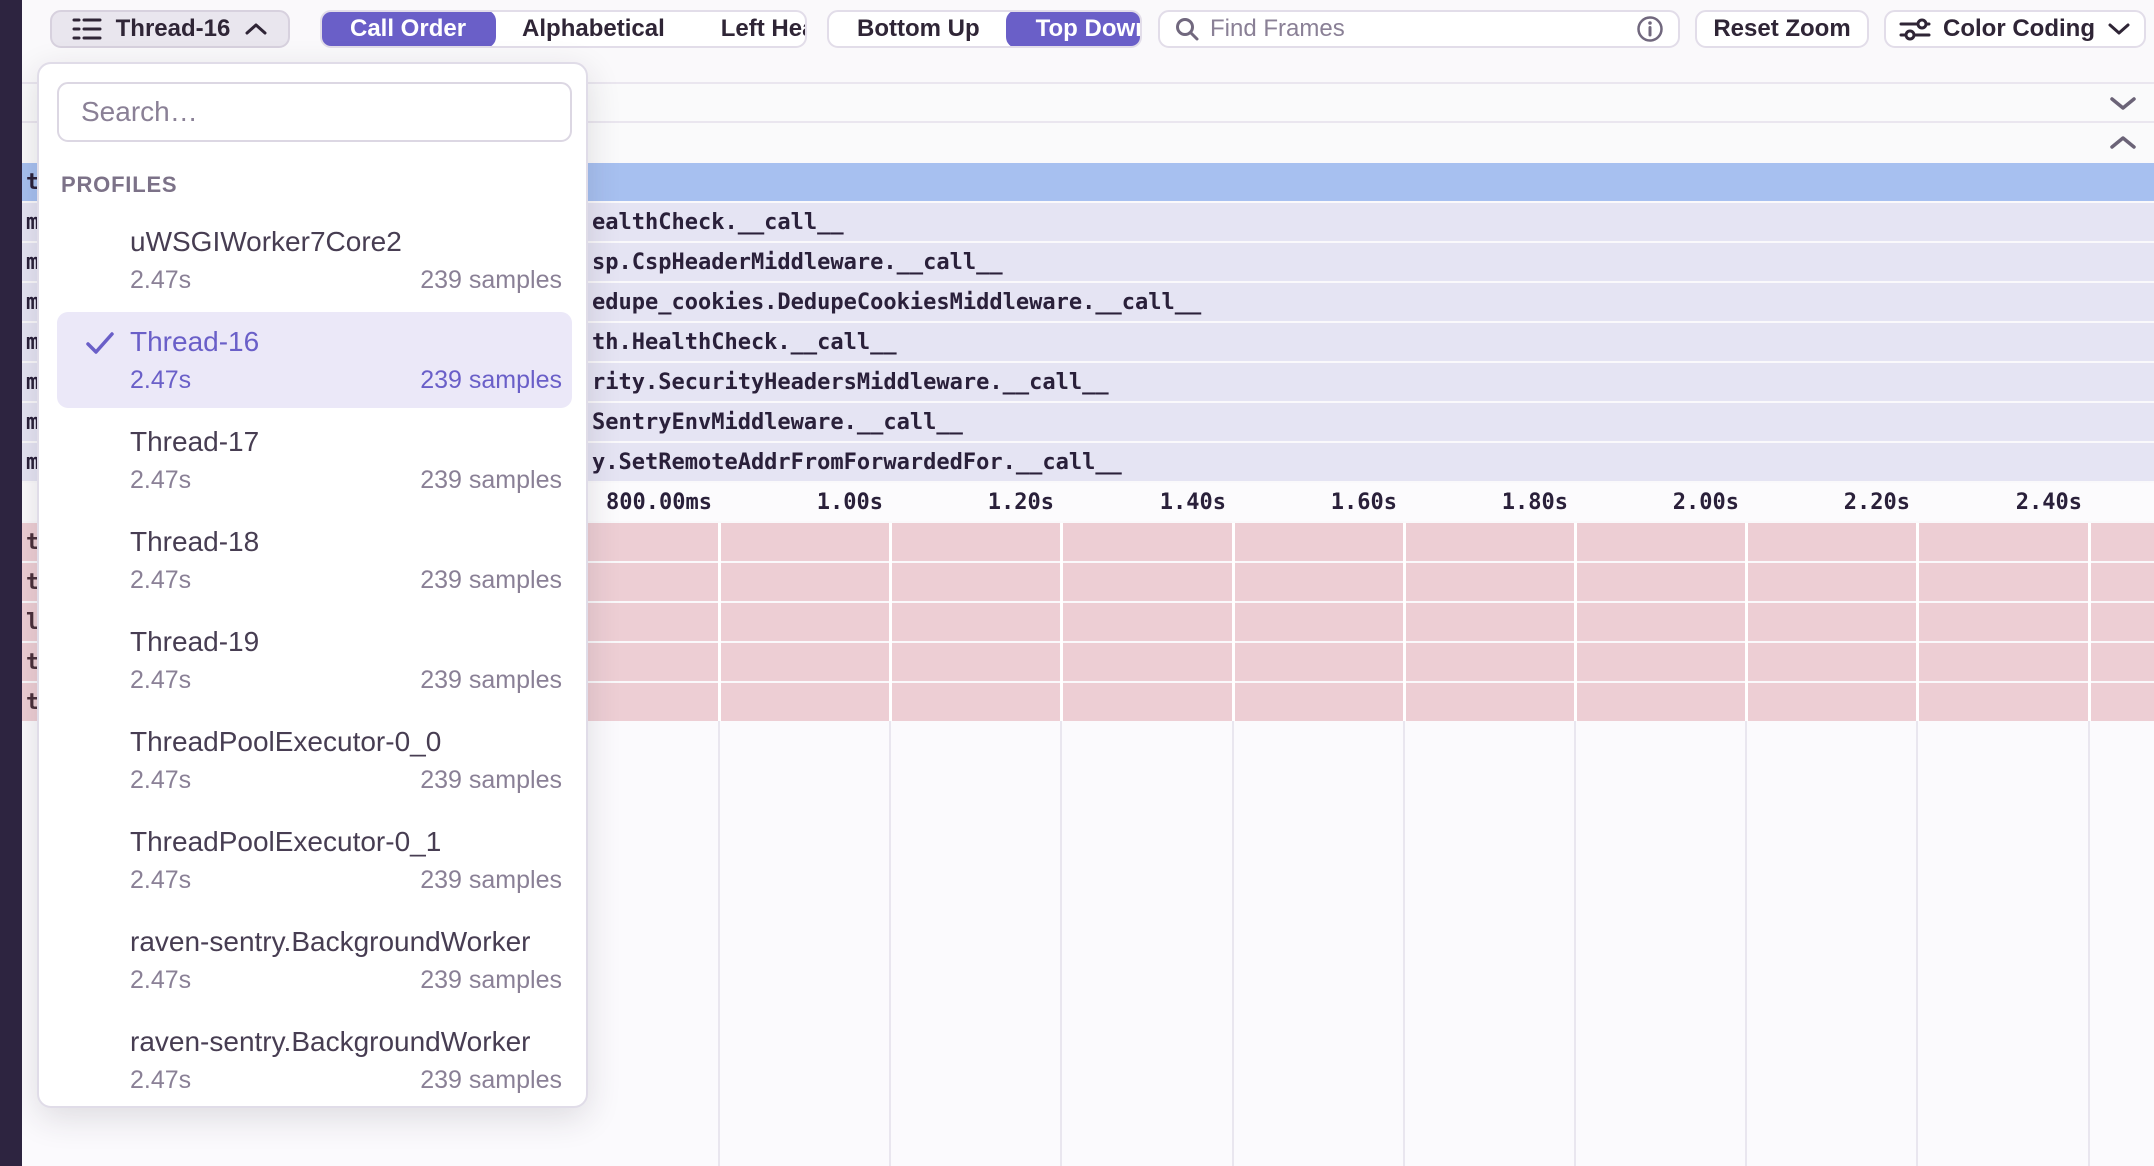 The width and height of the screenshot is (2154, 1166). Describe the element at coordinates (850, 382) in the screenshot. I see `frame-text: rity.SecurityHeadersMiddleware.__call__` at that location.